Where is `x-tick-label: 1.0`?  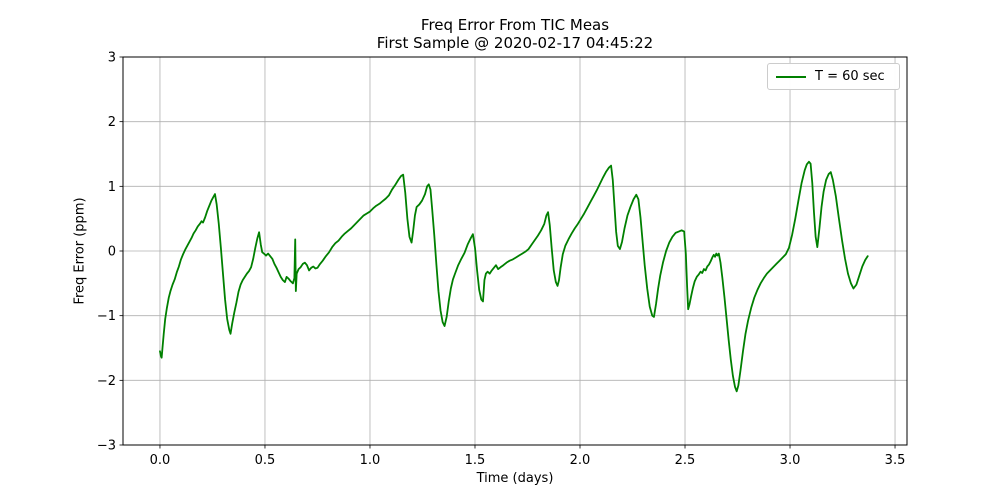
x-tick-label: 1.0 is located at coordinates (370, 460).